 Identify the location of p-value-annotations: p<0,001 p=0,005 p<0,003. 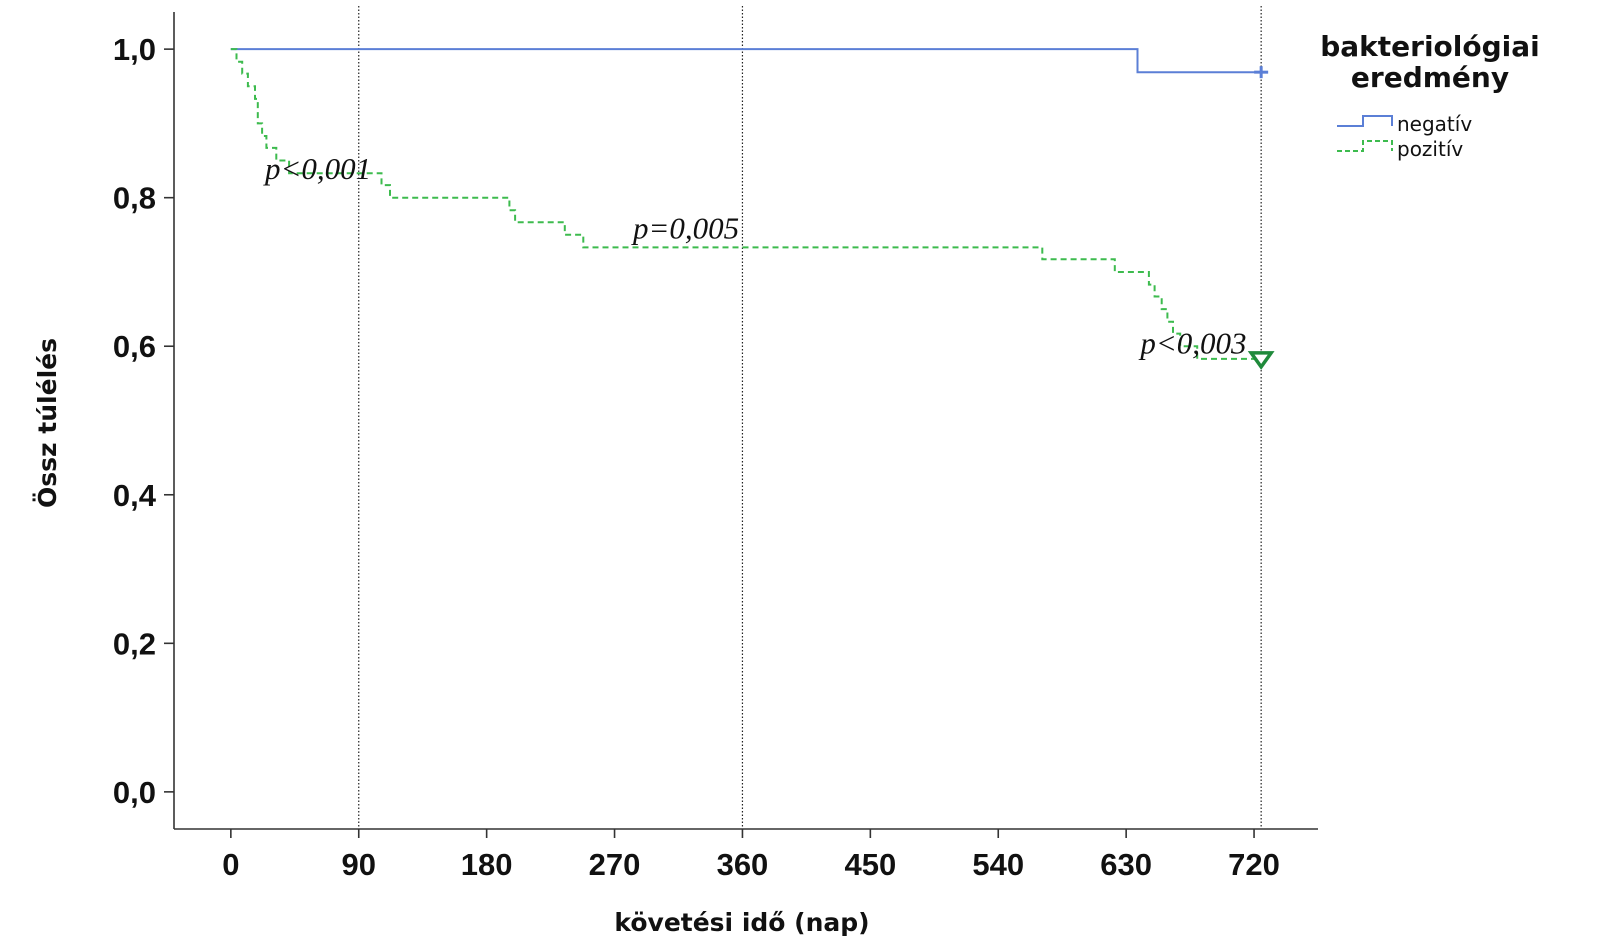
(755, 256).